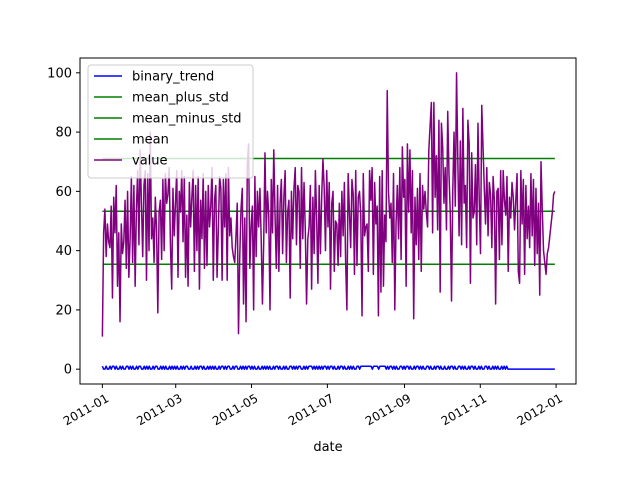 Image resolution: width=640 pixels, height=484 pixels. Describe the element at coordinates (173, 77) in the screenshot. I see `legend-label: binary_trend` at that location.